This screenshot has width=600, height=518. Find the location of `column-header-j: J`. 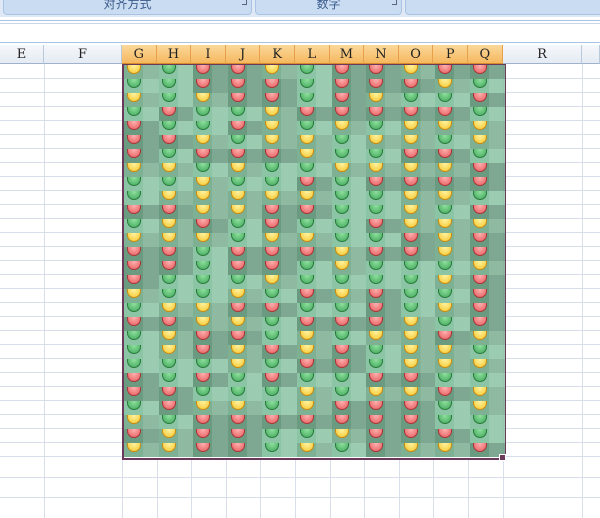

column-header-j: J is located at coordinates (243, 54).